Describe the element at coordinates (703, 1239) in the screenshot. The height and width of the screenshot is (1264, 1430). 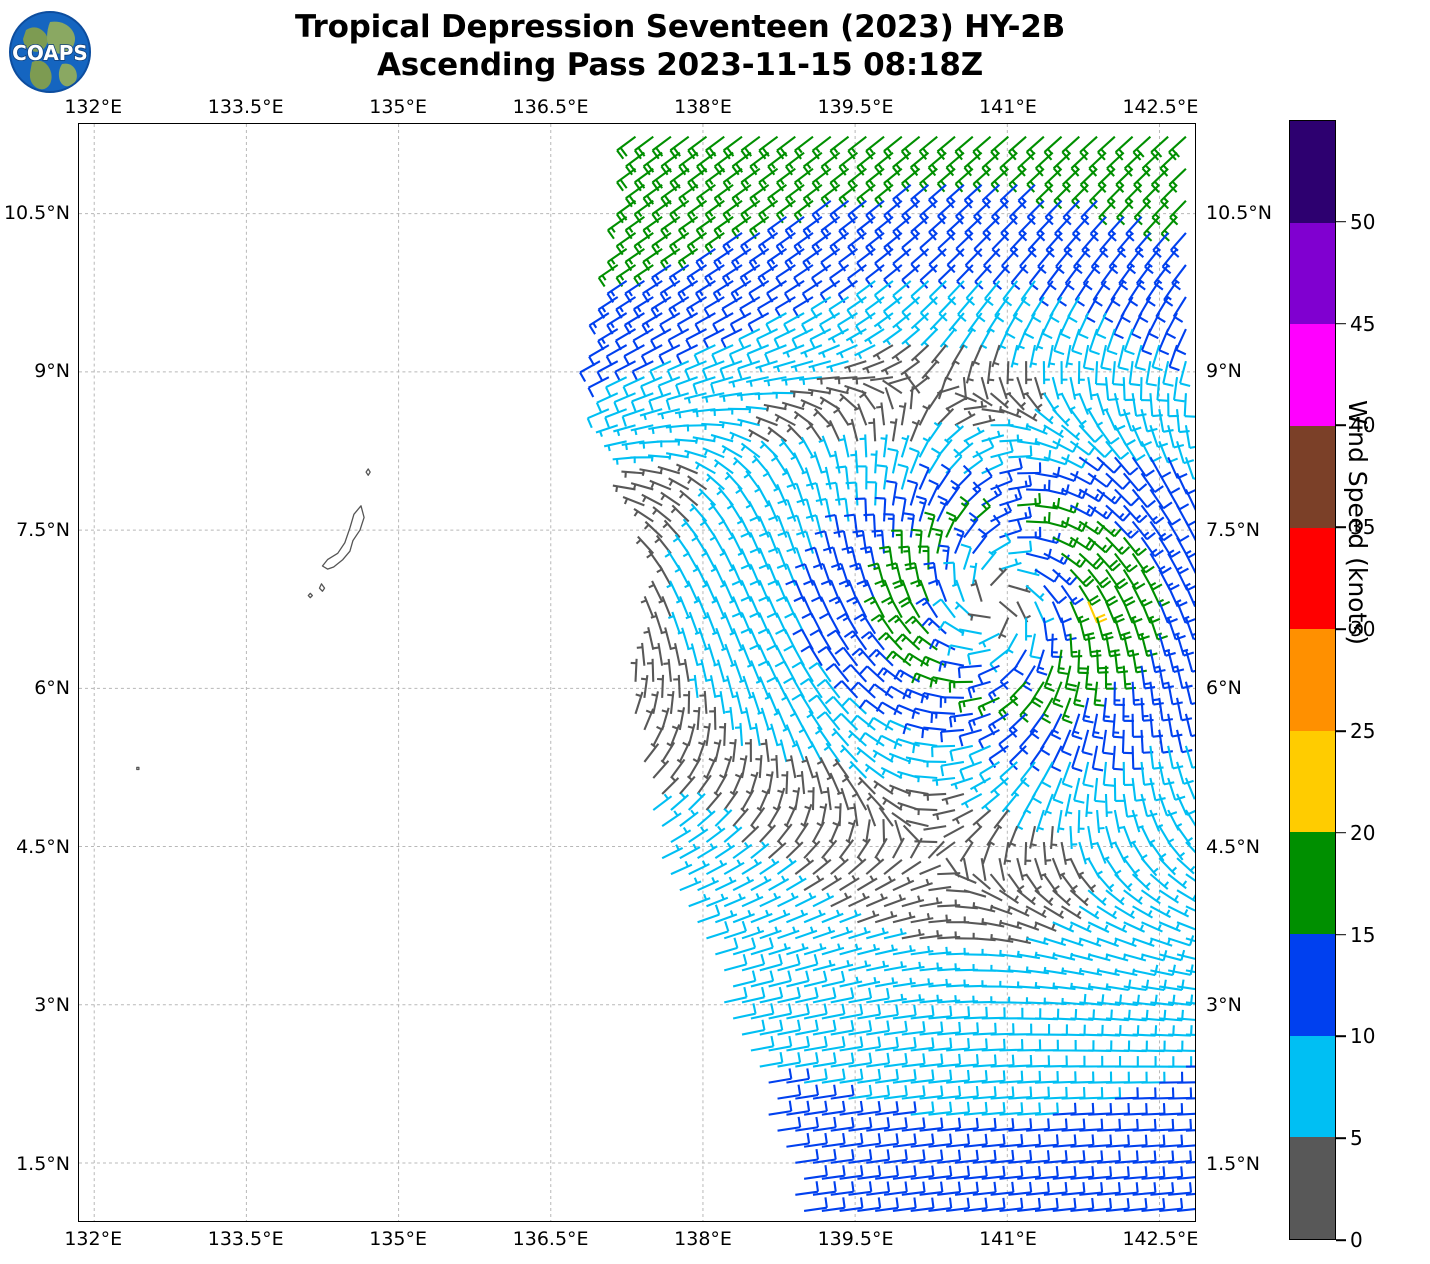
I see `x-tick-label-bottom: 138°E` at that location.